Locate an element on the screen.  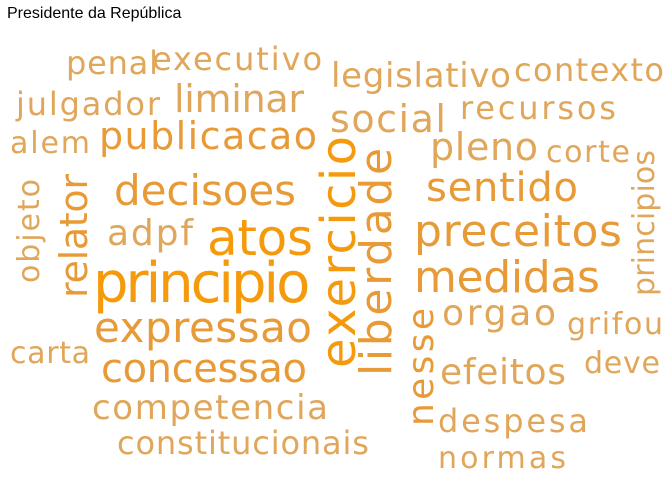
word-executivo: executivo is located at coordinates (238, 59).